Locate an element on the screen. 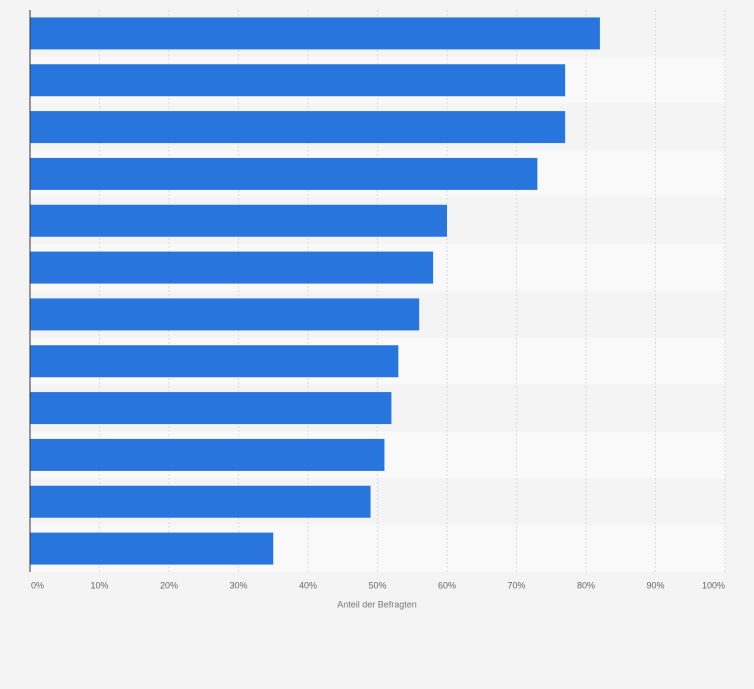 Image resolution: width=754 pixels, height=689 pixels. x-axis-label: Anteil der Befragten is located at coordinates (377, 604).